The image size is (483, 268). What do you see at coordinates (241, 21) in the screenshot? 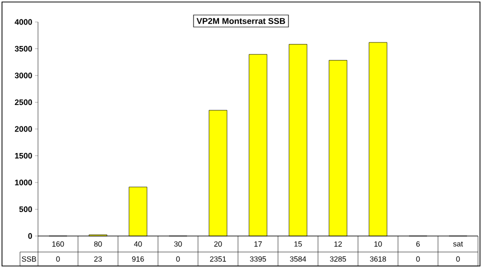
I see `chart-title: VP2M Montserrat SSB` at bounding box center [241, 21].